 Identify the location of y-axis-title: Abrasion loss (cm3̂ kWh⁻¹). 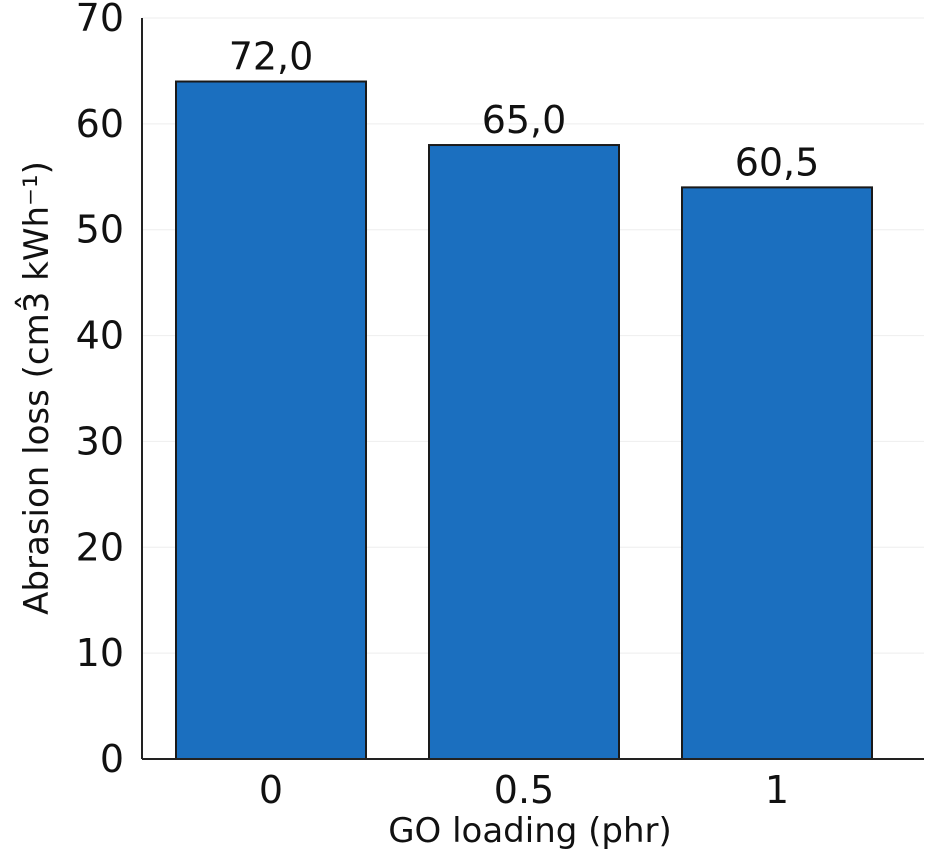
(36, 388).